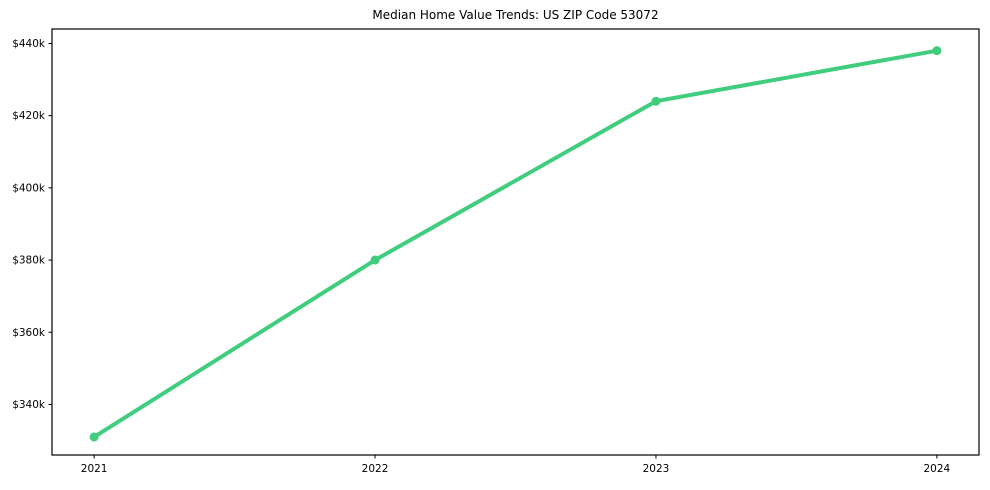 The image size is (990, 490). Describe the element at coordinates (94, 469) in the screenshot. I see `x-tick-label: 2021` at that location.